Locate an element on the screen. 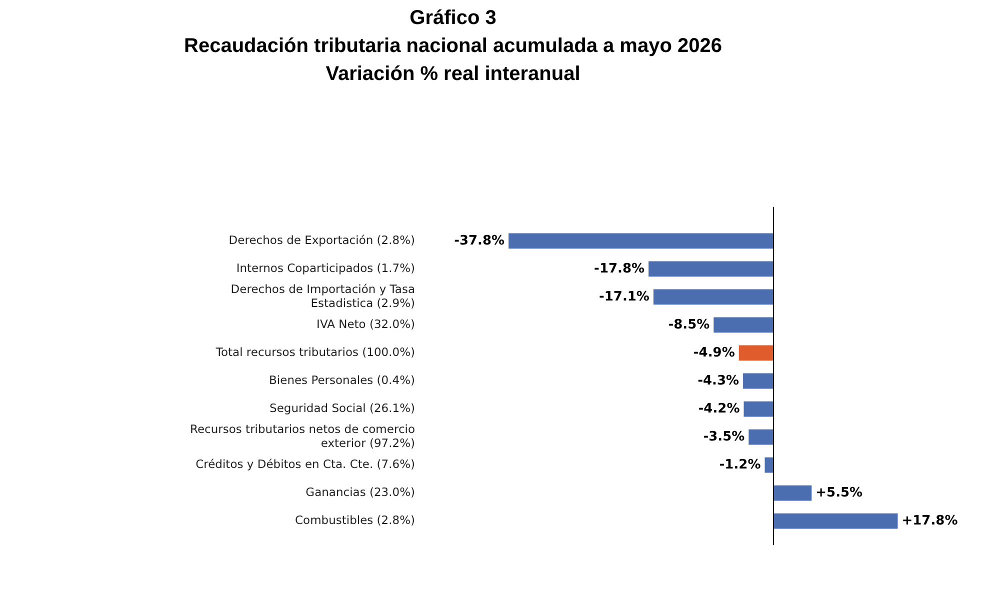 This screenshot has height=612, width=990. data-label: -3.5% is located at coordinates (724, 436).